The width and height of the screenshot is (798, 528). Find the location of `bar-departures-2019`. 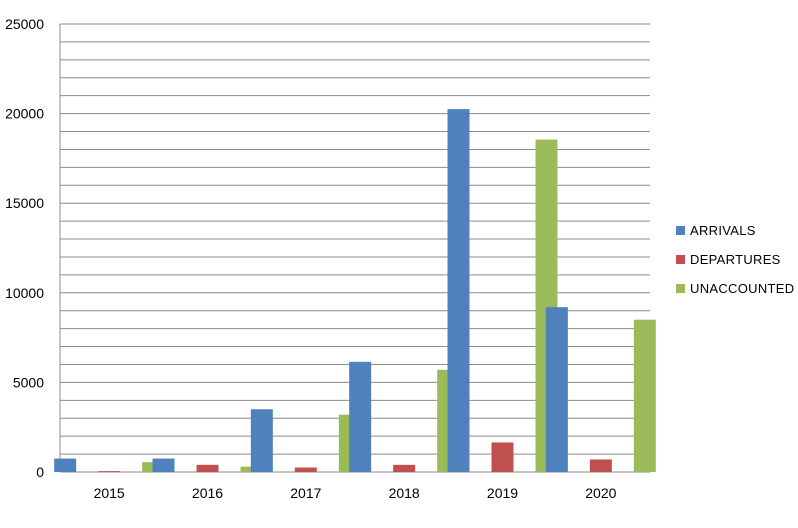

bar-departures-2019 is located at coordinates (502, 457).